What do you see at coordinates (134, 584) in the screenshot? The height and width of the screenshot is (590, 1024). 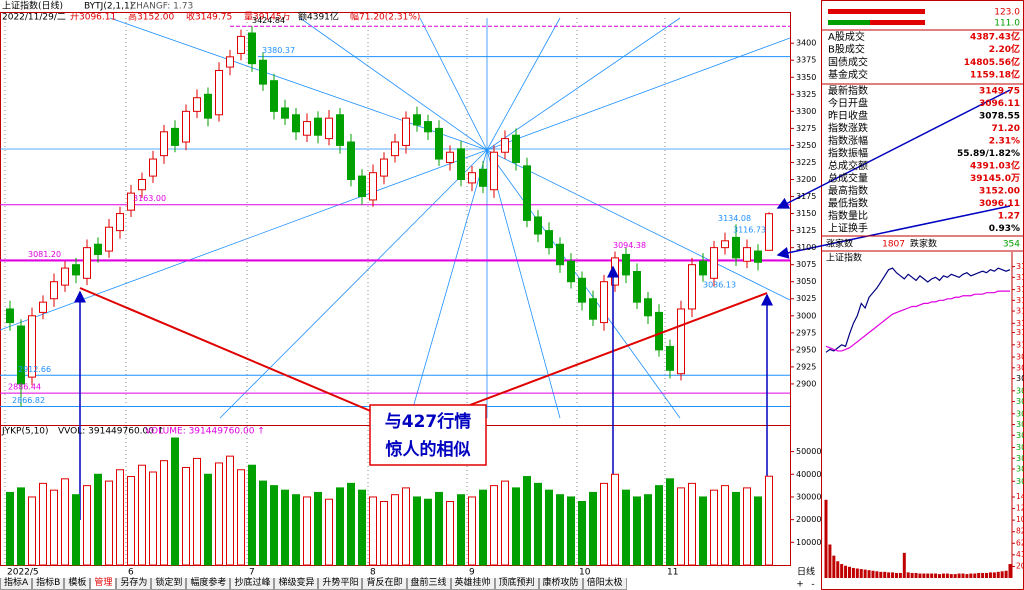 I see `tab: 另存为` at bounding box center [134, 584].